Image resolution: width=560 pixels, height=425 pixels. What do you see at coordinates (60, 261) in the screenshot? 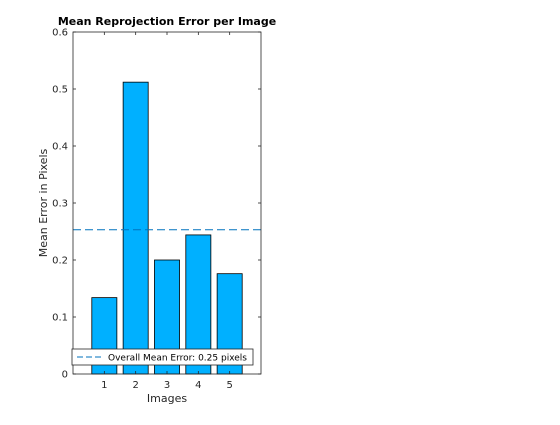
I see `y-tick-label: 0.2` at bounding box center [60, 261].